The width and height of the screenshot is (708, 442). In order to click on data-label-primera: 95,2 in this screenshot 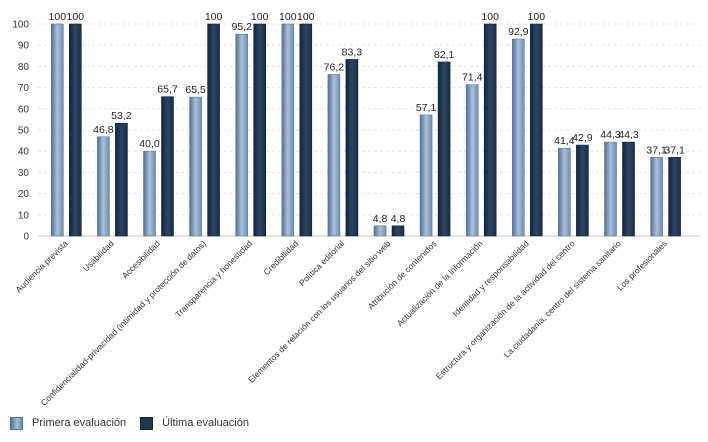, I will do `click(241, 27)`.